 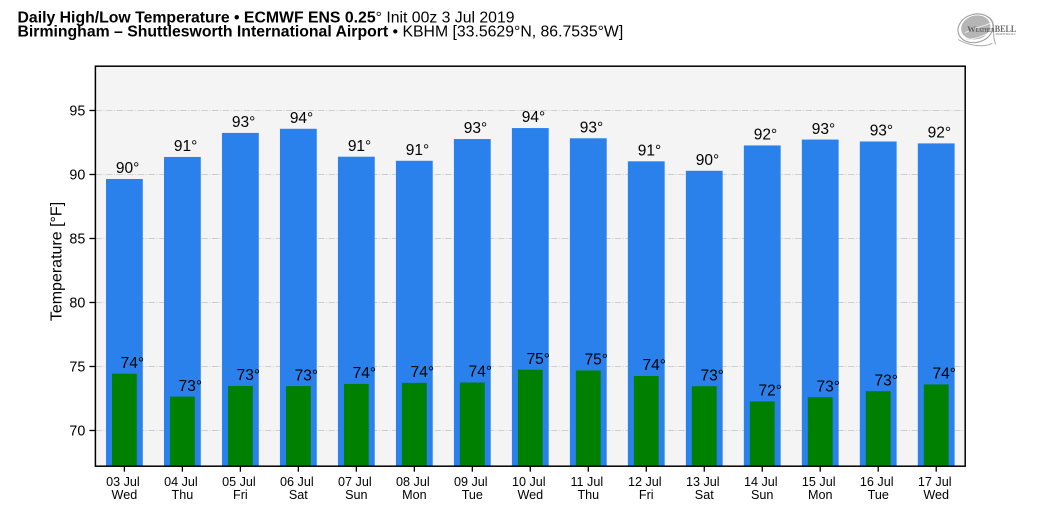 I want to click on svg-text: W, so click(x=971, y=29).